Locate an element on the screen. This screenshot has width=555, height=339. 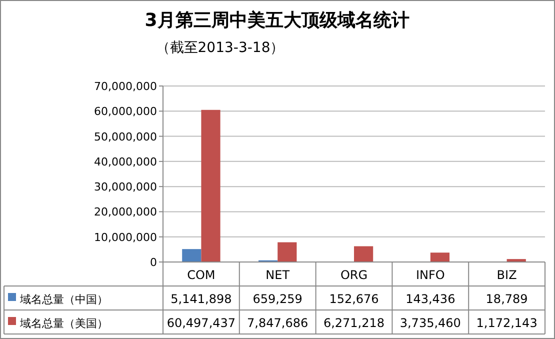
y-tick-label: 20,000,000 is located at coordinates (125, 212).